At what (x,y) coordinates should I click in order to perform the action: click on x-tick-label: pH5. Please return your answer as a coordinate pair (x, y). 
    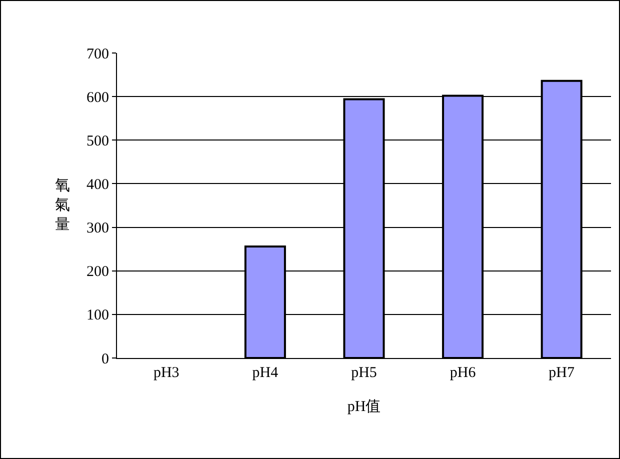
    Looking at the image, I should click on (364, 373).